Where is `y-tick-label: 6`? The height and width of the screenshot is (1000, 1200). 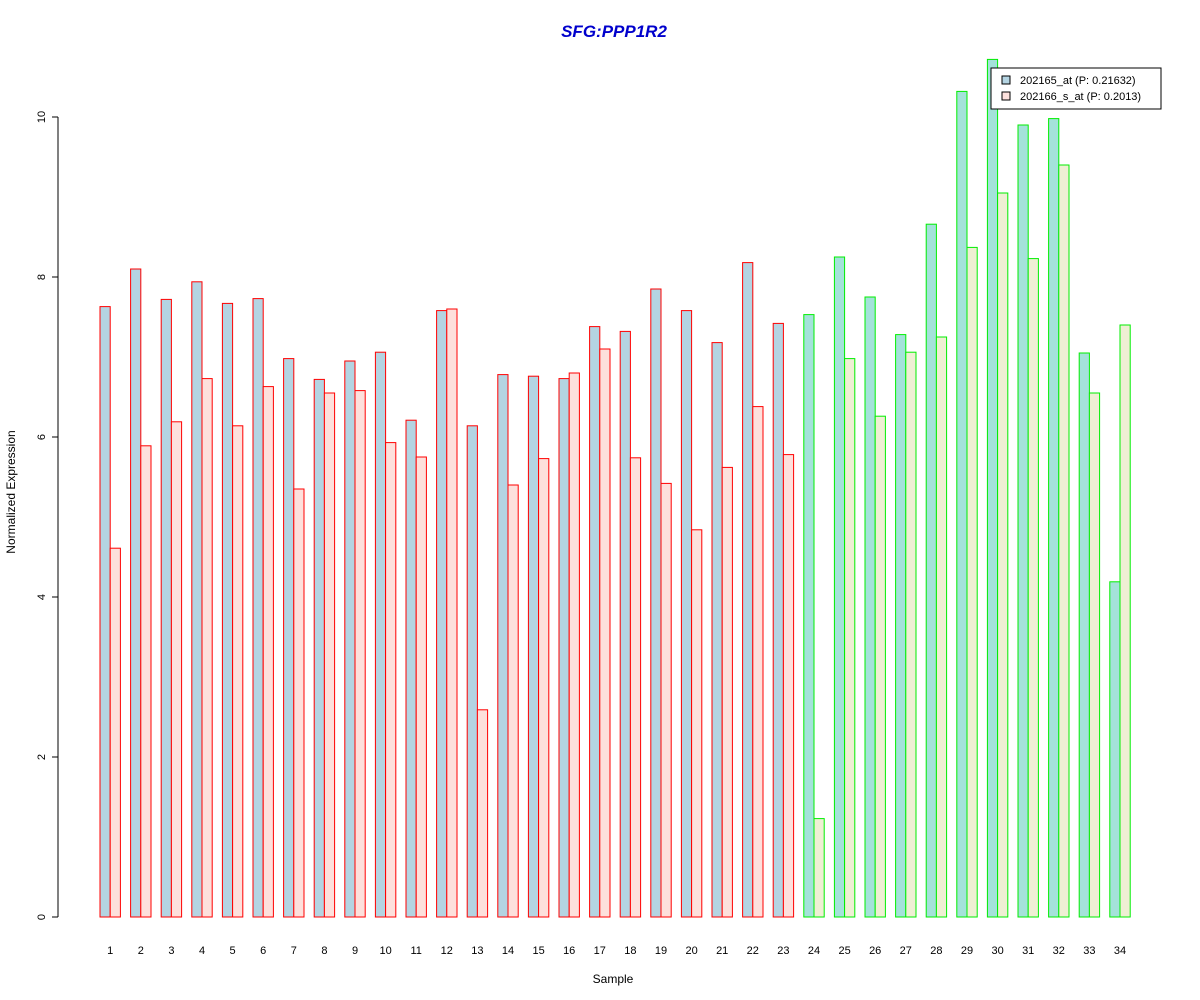 y-tick-label: 6 is located at coordinates (42, 437).